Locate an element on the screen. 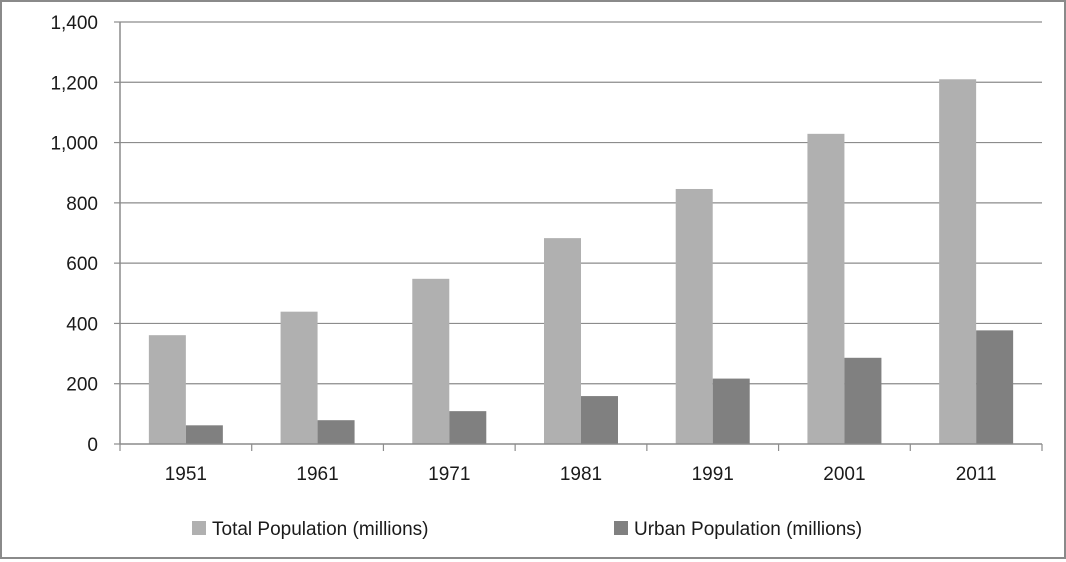 The width and height of the screenshot is (1066, 562). x-tick-label: 2001 is located at coordinates (844, 474).